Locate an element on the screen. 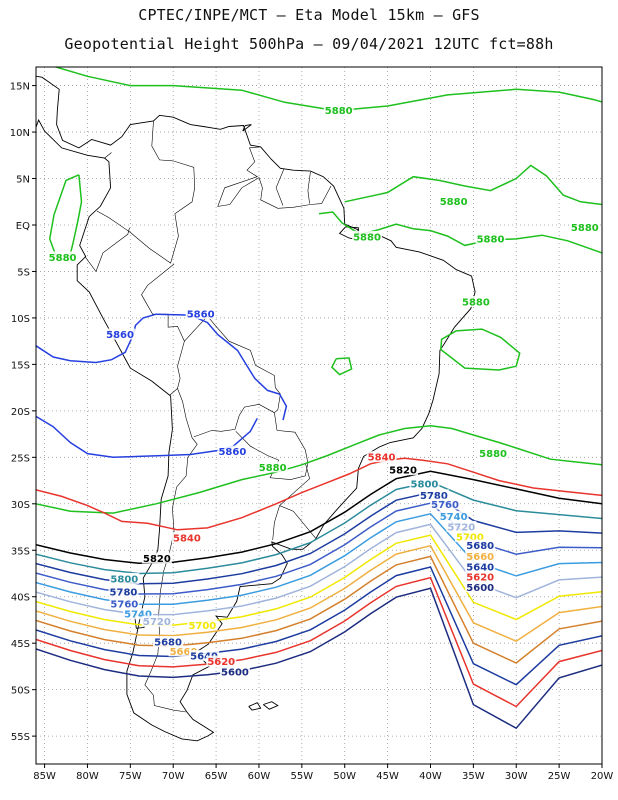 The height and width of the screenshot is (800, 618). contour-5880-brazil-cell is located at coordinates (341, 366).